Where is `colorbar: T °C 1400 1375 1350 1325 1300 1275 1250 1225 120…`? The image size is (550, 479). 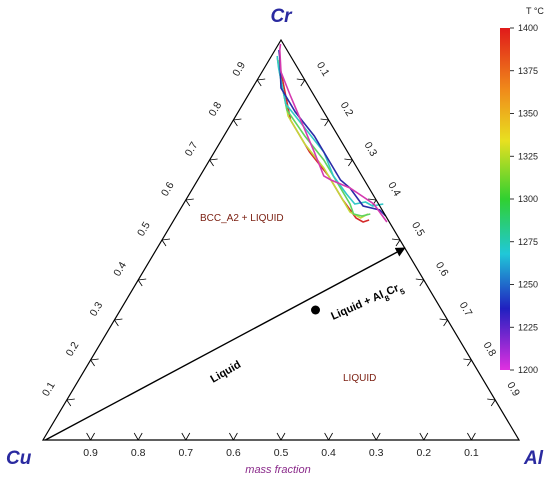 colorbar: T °C 1400 1375 1350 1325 1300 1275 1250 1225 120… is located at coordinates (522, 190).